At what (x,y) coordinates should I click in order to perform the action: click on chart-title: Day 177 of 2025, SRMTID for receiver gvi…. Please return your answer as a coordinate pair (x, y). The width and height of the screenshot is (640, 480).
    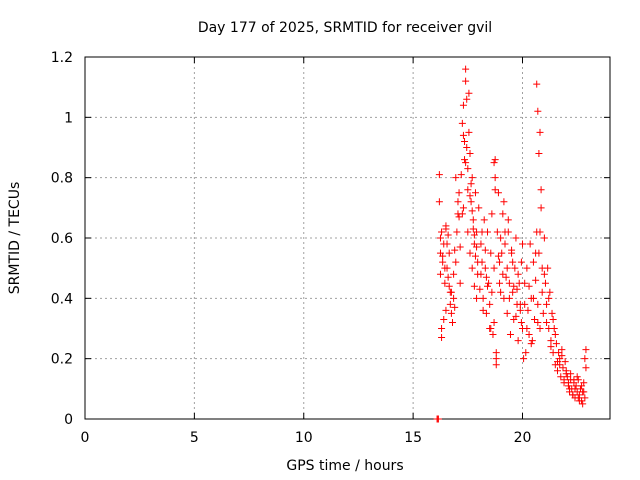
    Looking at the image, I should click on (345, 28).